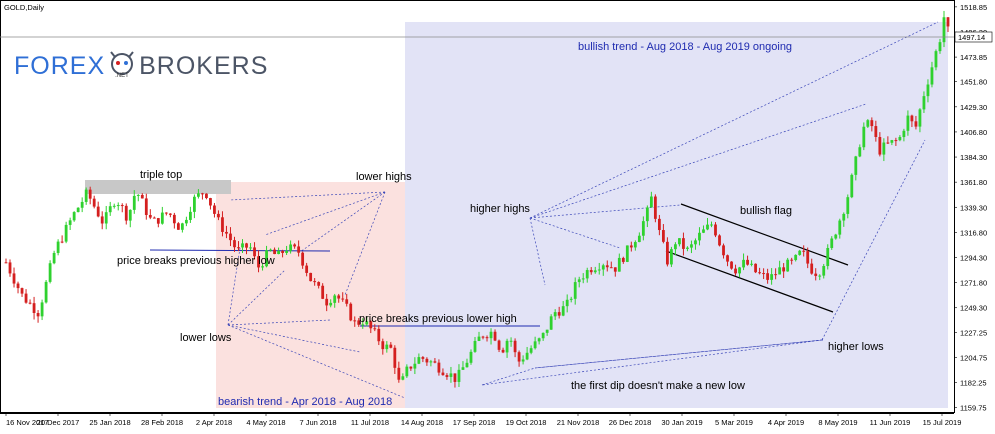 The height and width of the screenshot is (434, 995). I want to click on x-tick-label: 2 Apr 2018, so click(214, 422).